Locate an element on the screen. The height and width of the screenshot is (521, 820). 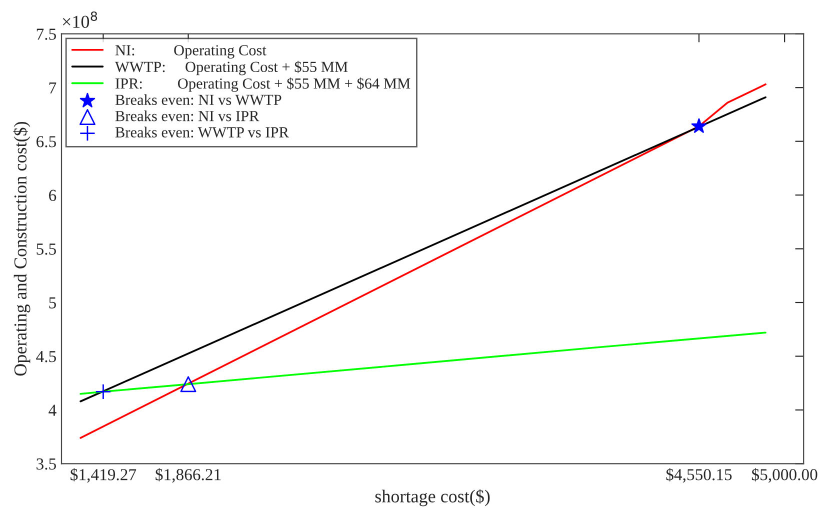
y-tick-label: 7.5 is located at coordinates (46, 34).